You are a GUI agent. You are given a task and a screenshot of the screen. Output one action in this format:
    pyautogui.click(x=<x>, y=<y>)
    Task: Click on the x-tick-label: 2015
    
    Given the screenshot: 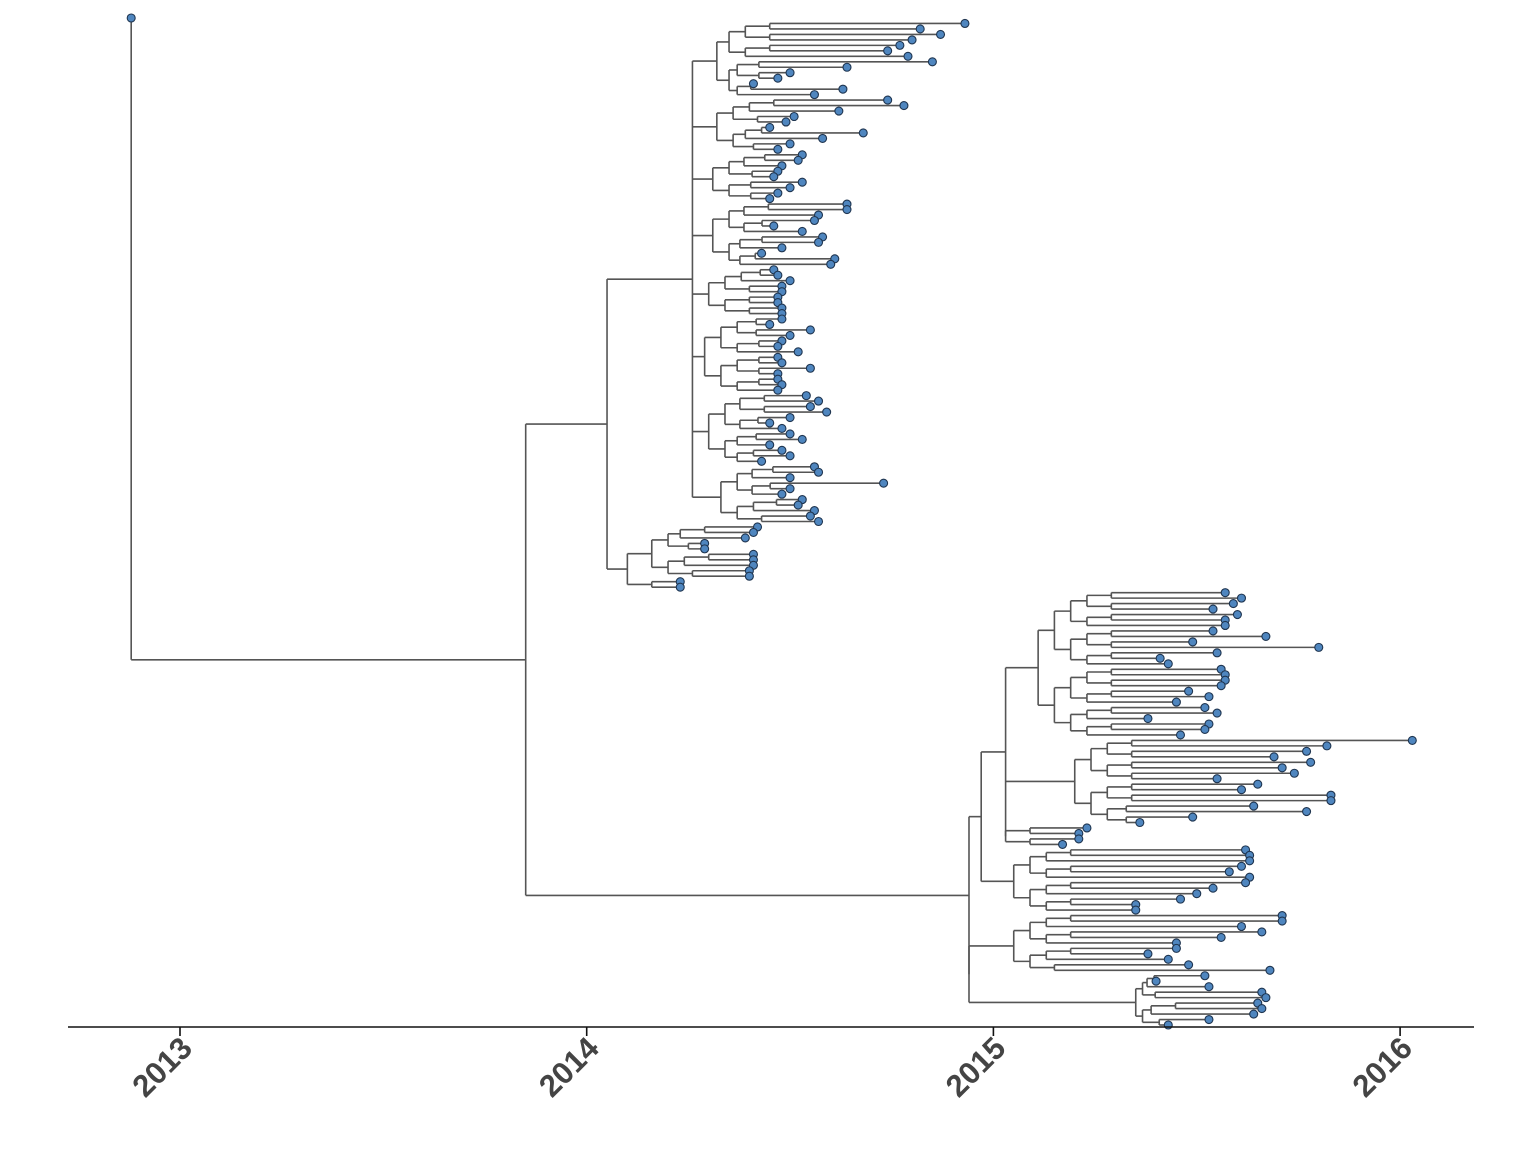 What is the action you would take?
    pyautogui.click(x=976, y=1067)
    